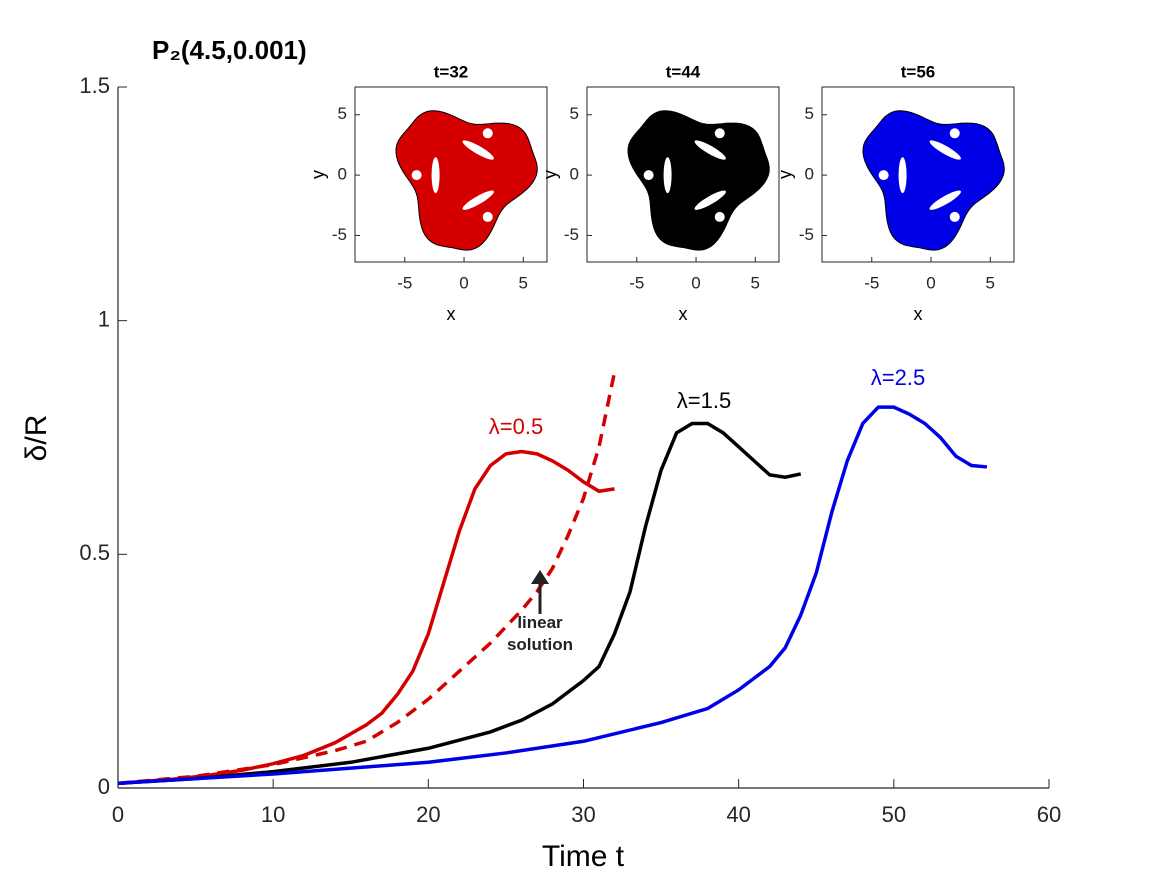 The image size is (1166, 875). Describe the element at coordinates (516, 426) in the screenshot. I see `series-label: λ=0.5` at that location.